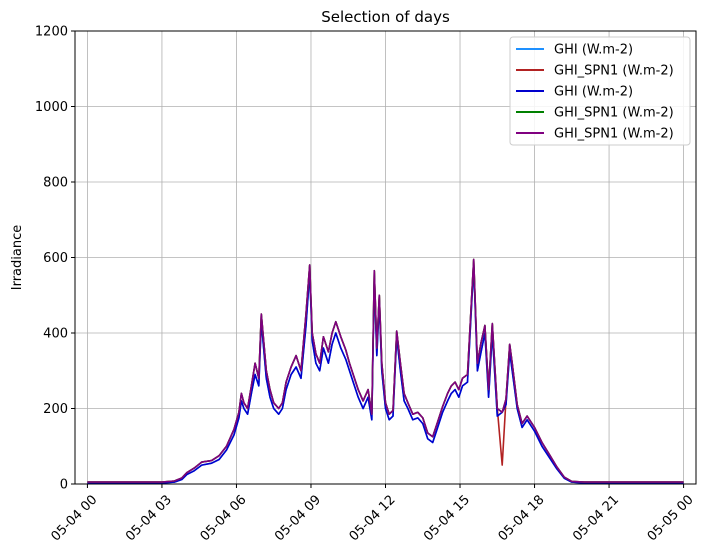 Image resolution: width=704 pixels, height=557 pixels. I want to click on x-tick-label: 05-04 15, so click(447, 518).